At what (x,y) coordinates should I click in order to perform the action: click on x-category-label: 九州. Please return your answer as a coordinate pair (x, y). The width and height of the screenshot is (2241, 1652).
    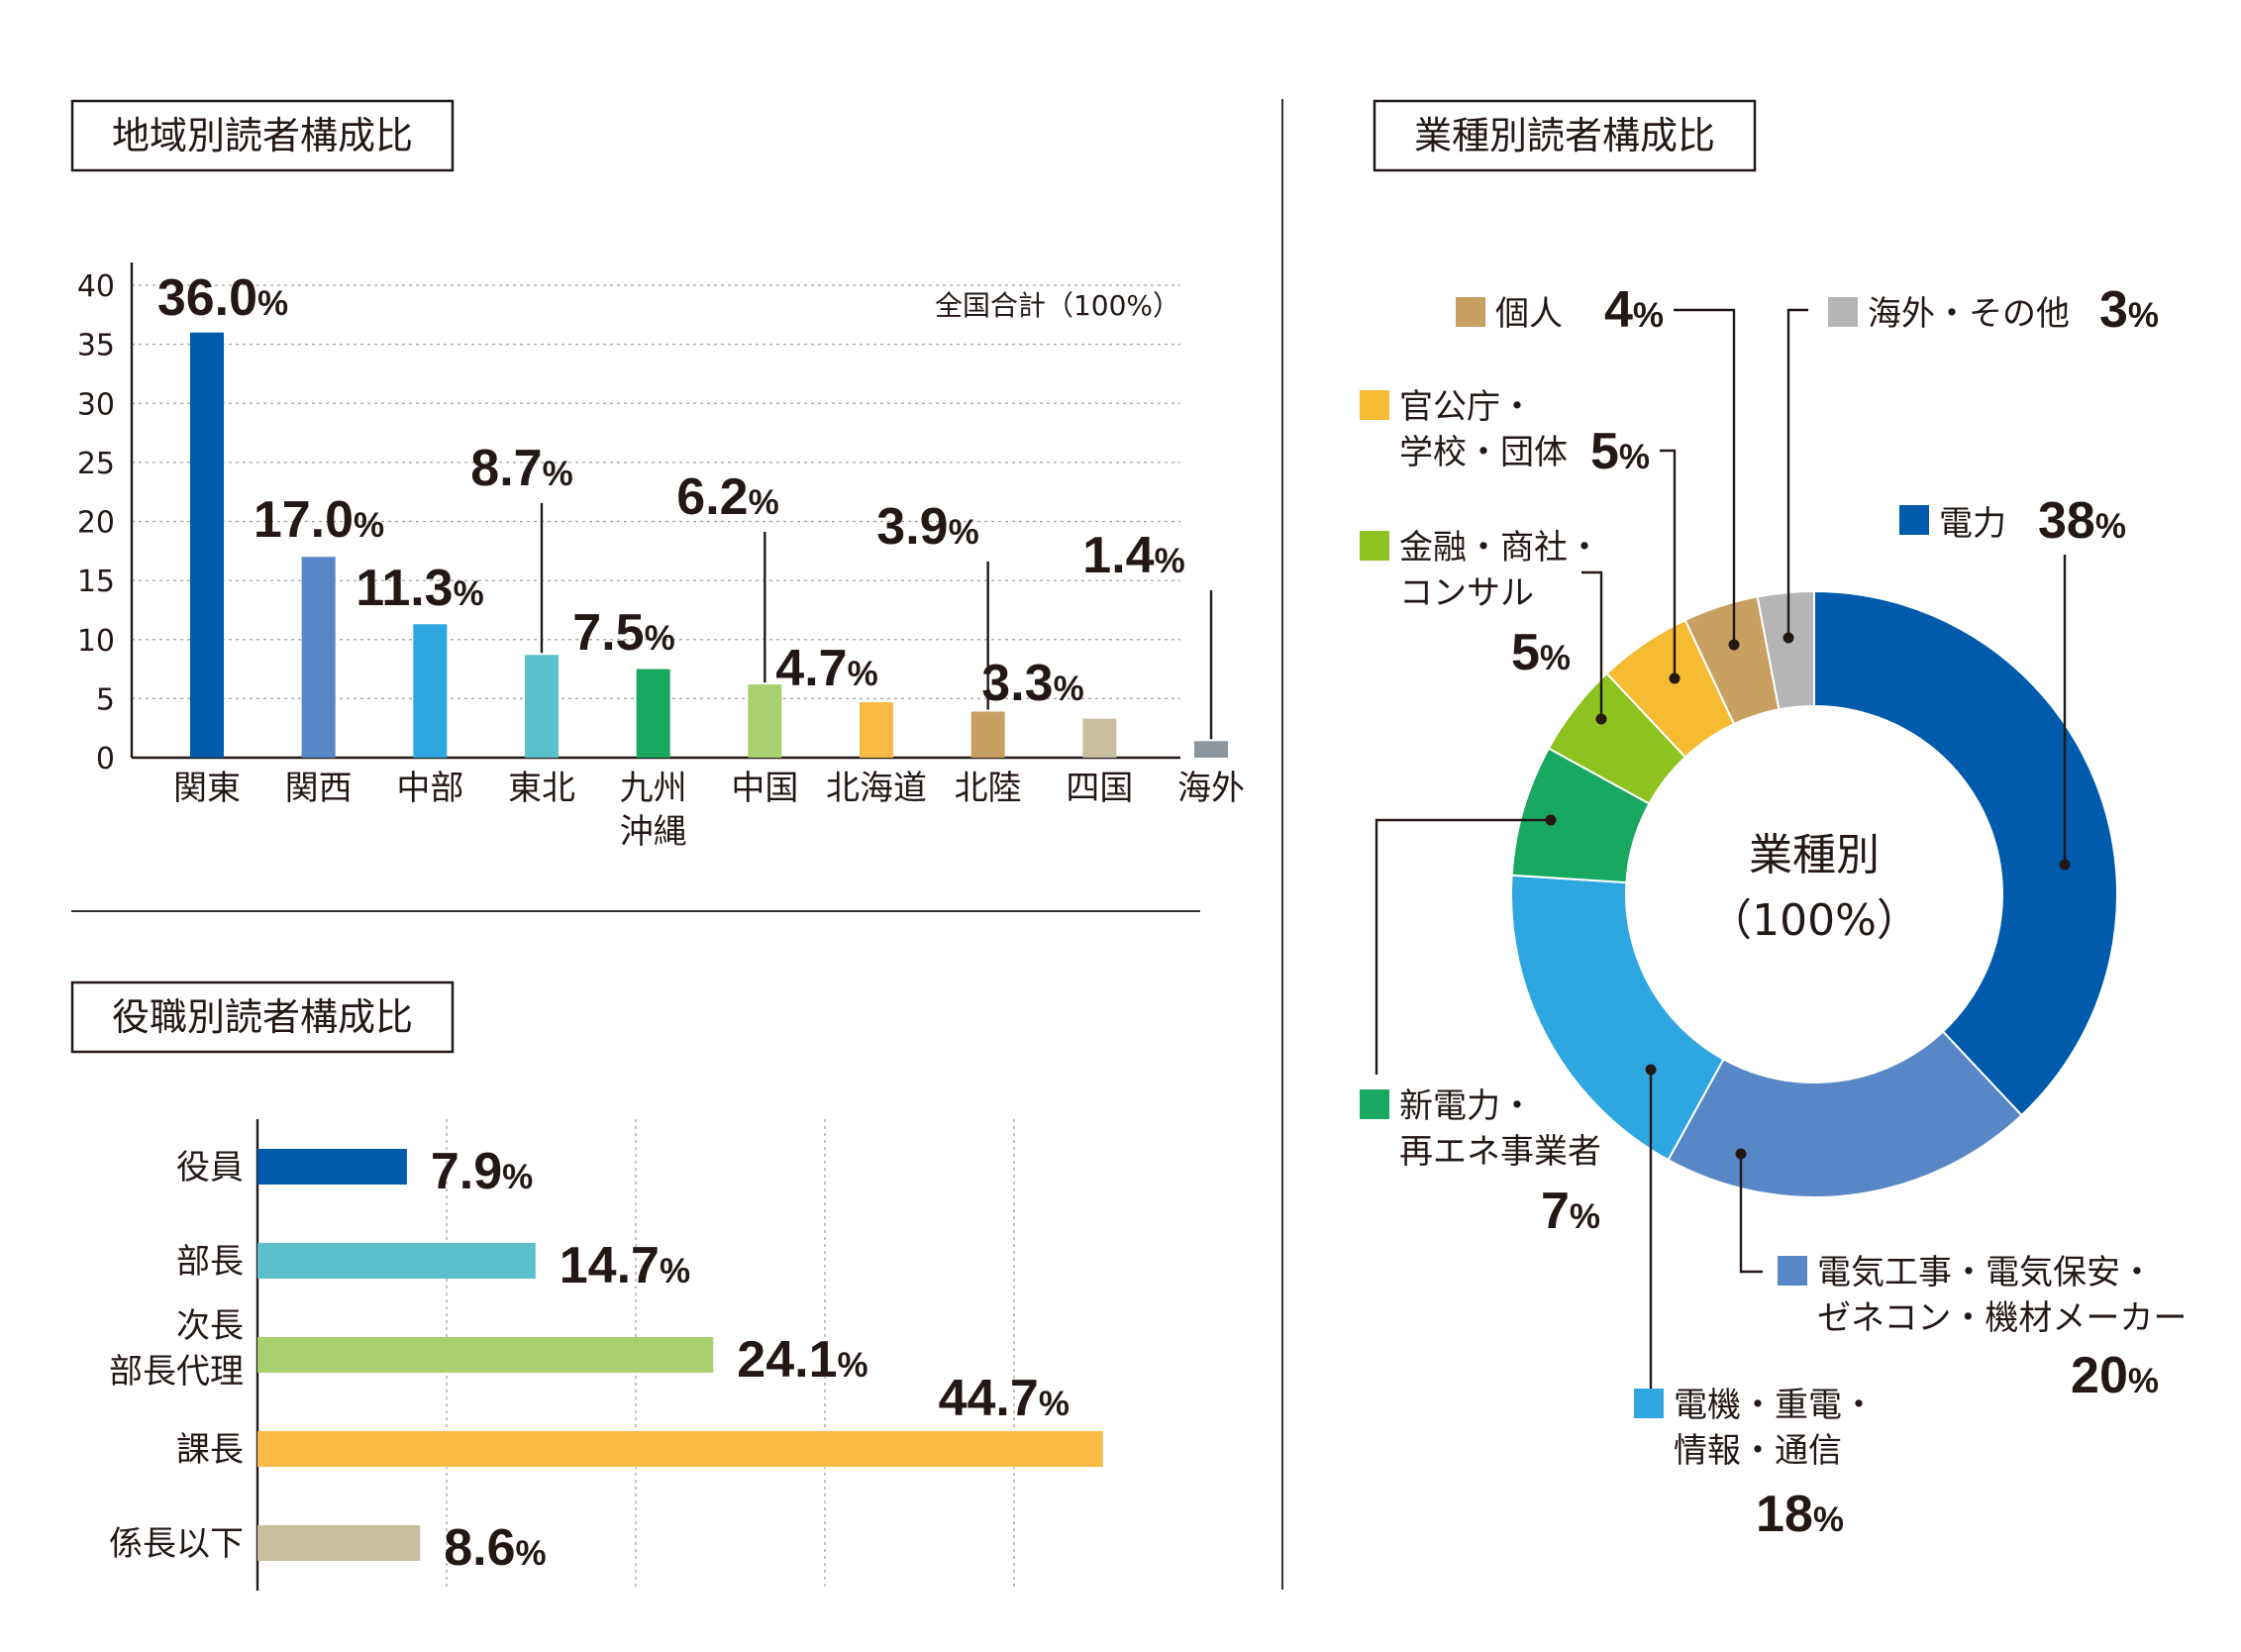
    Looking at the image, I should click on (653, 788).